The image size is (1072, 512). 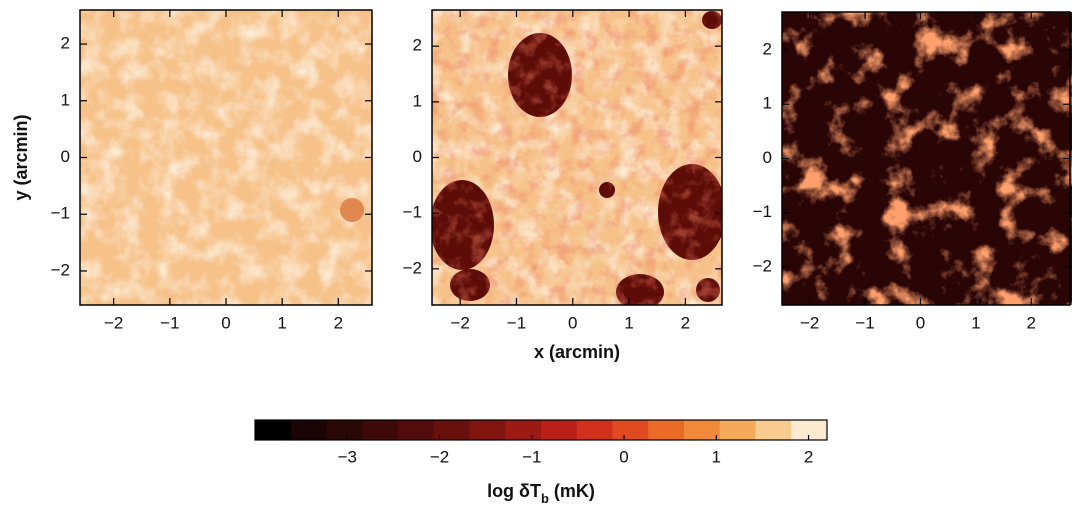 What do you see at coordinates (577, 352) in the screenshot?
I see `x-axis-label: x (arcmin)` at bounding box center [577, 352].